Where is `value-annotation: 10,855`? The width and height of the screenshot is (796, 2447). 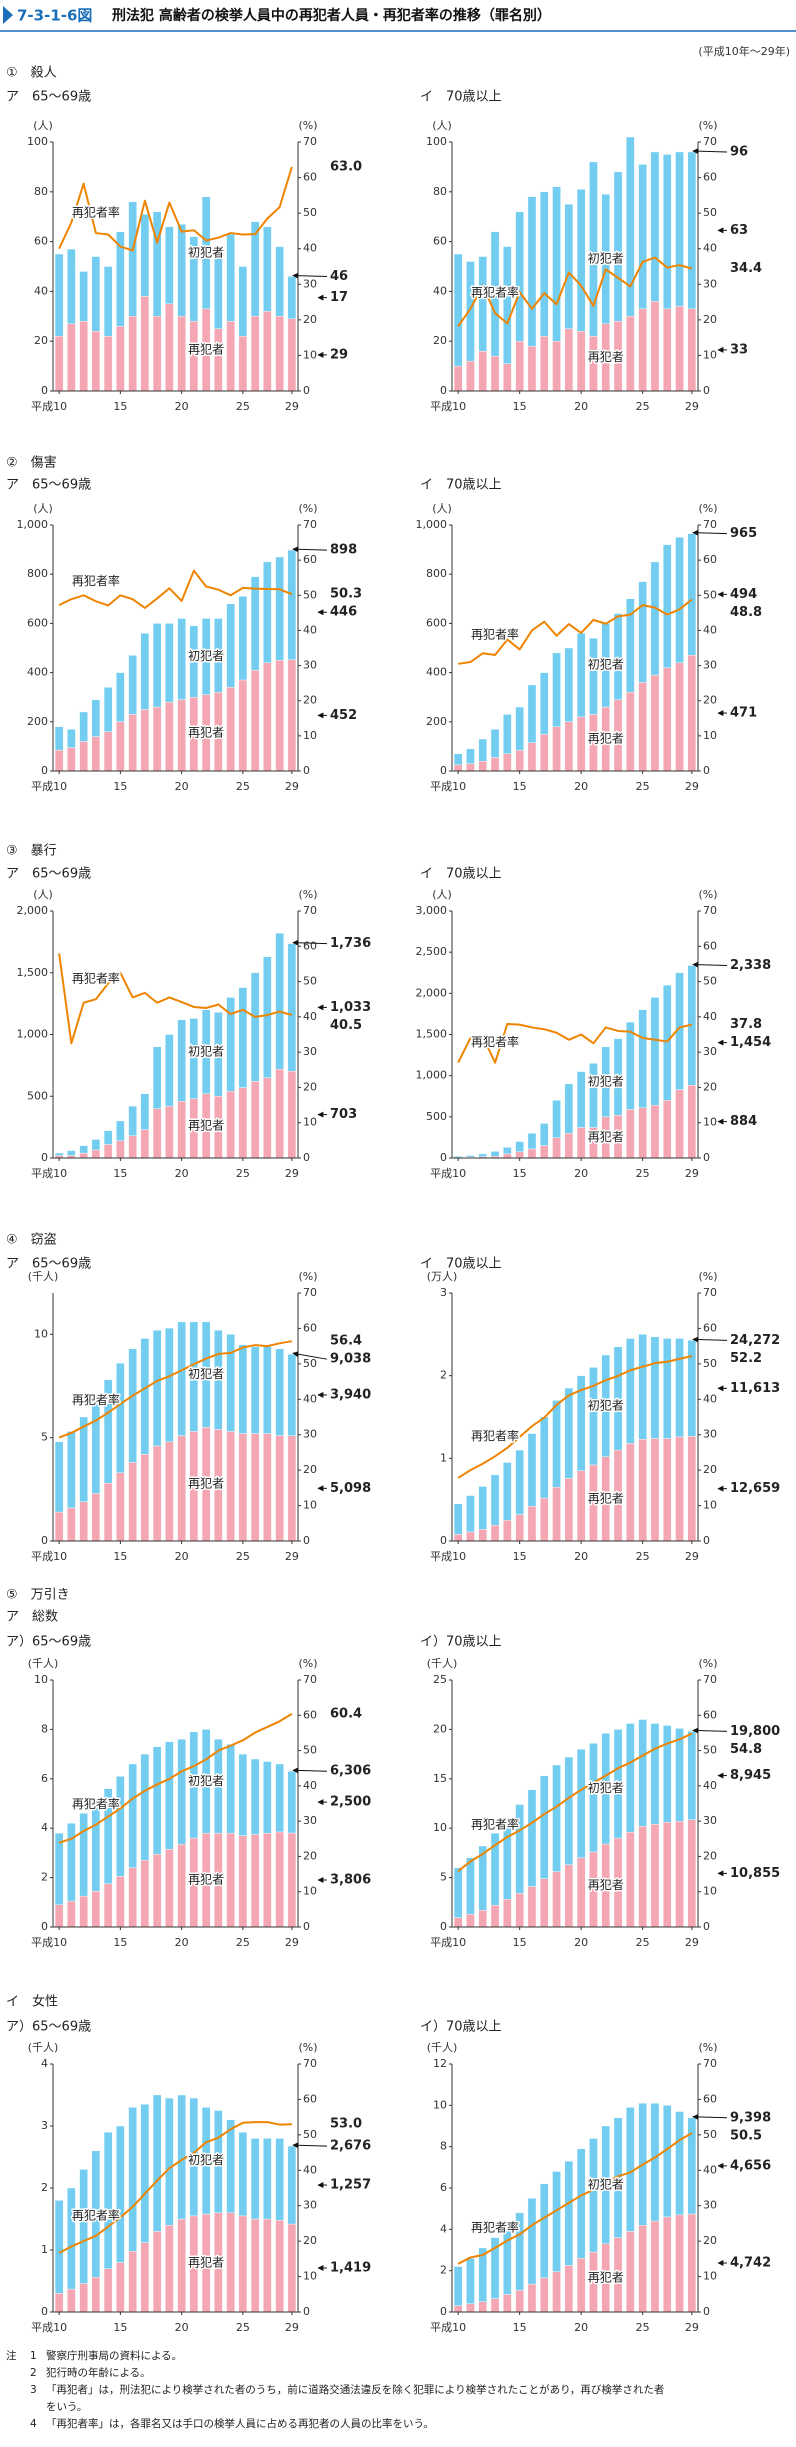
value-annotation: 10,855 is located at coordinates (755, 1873).